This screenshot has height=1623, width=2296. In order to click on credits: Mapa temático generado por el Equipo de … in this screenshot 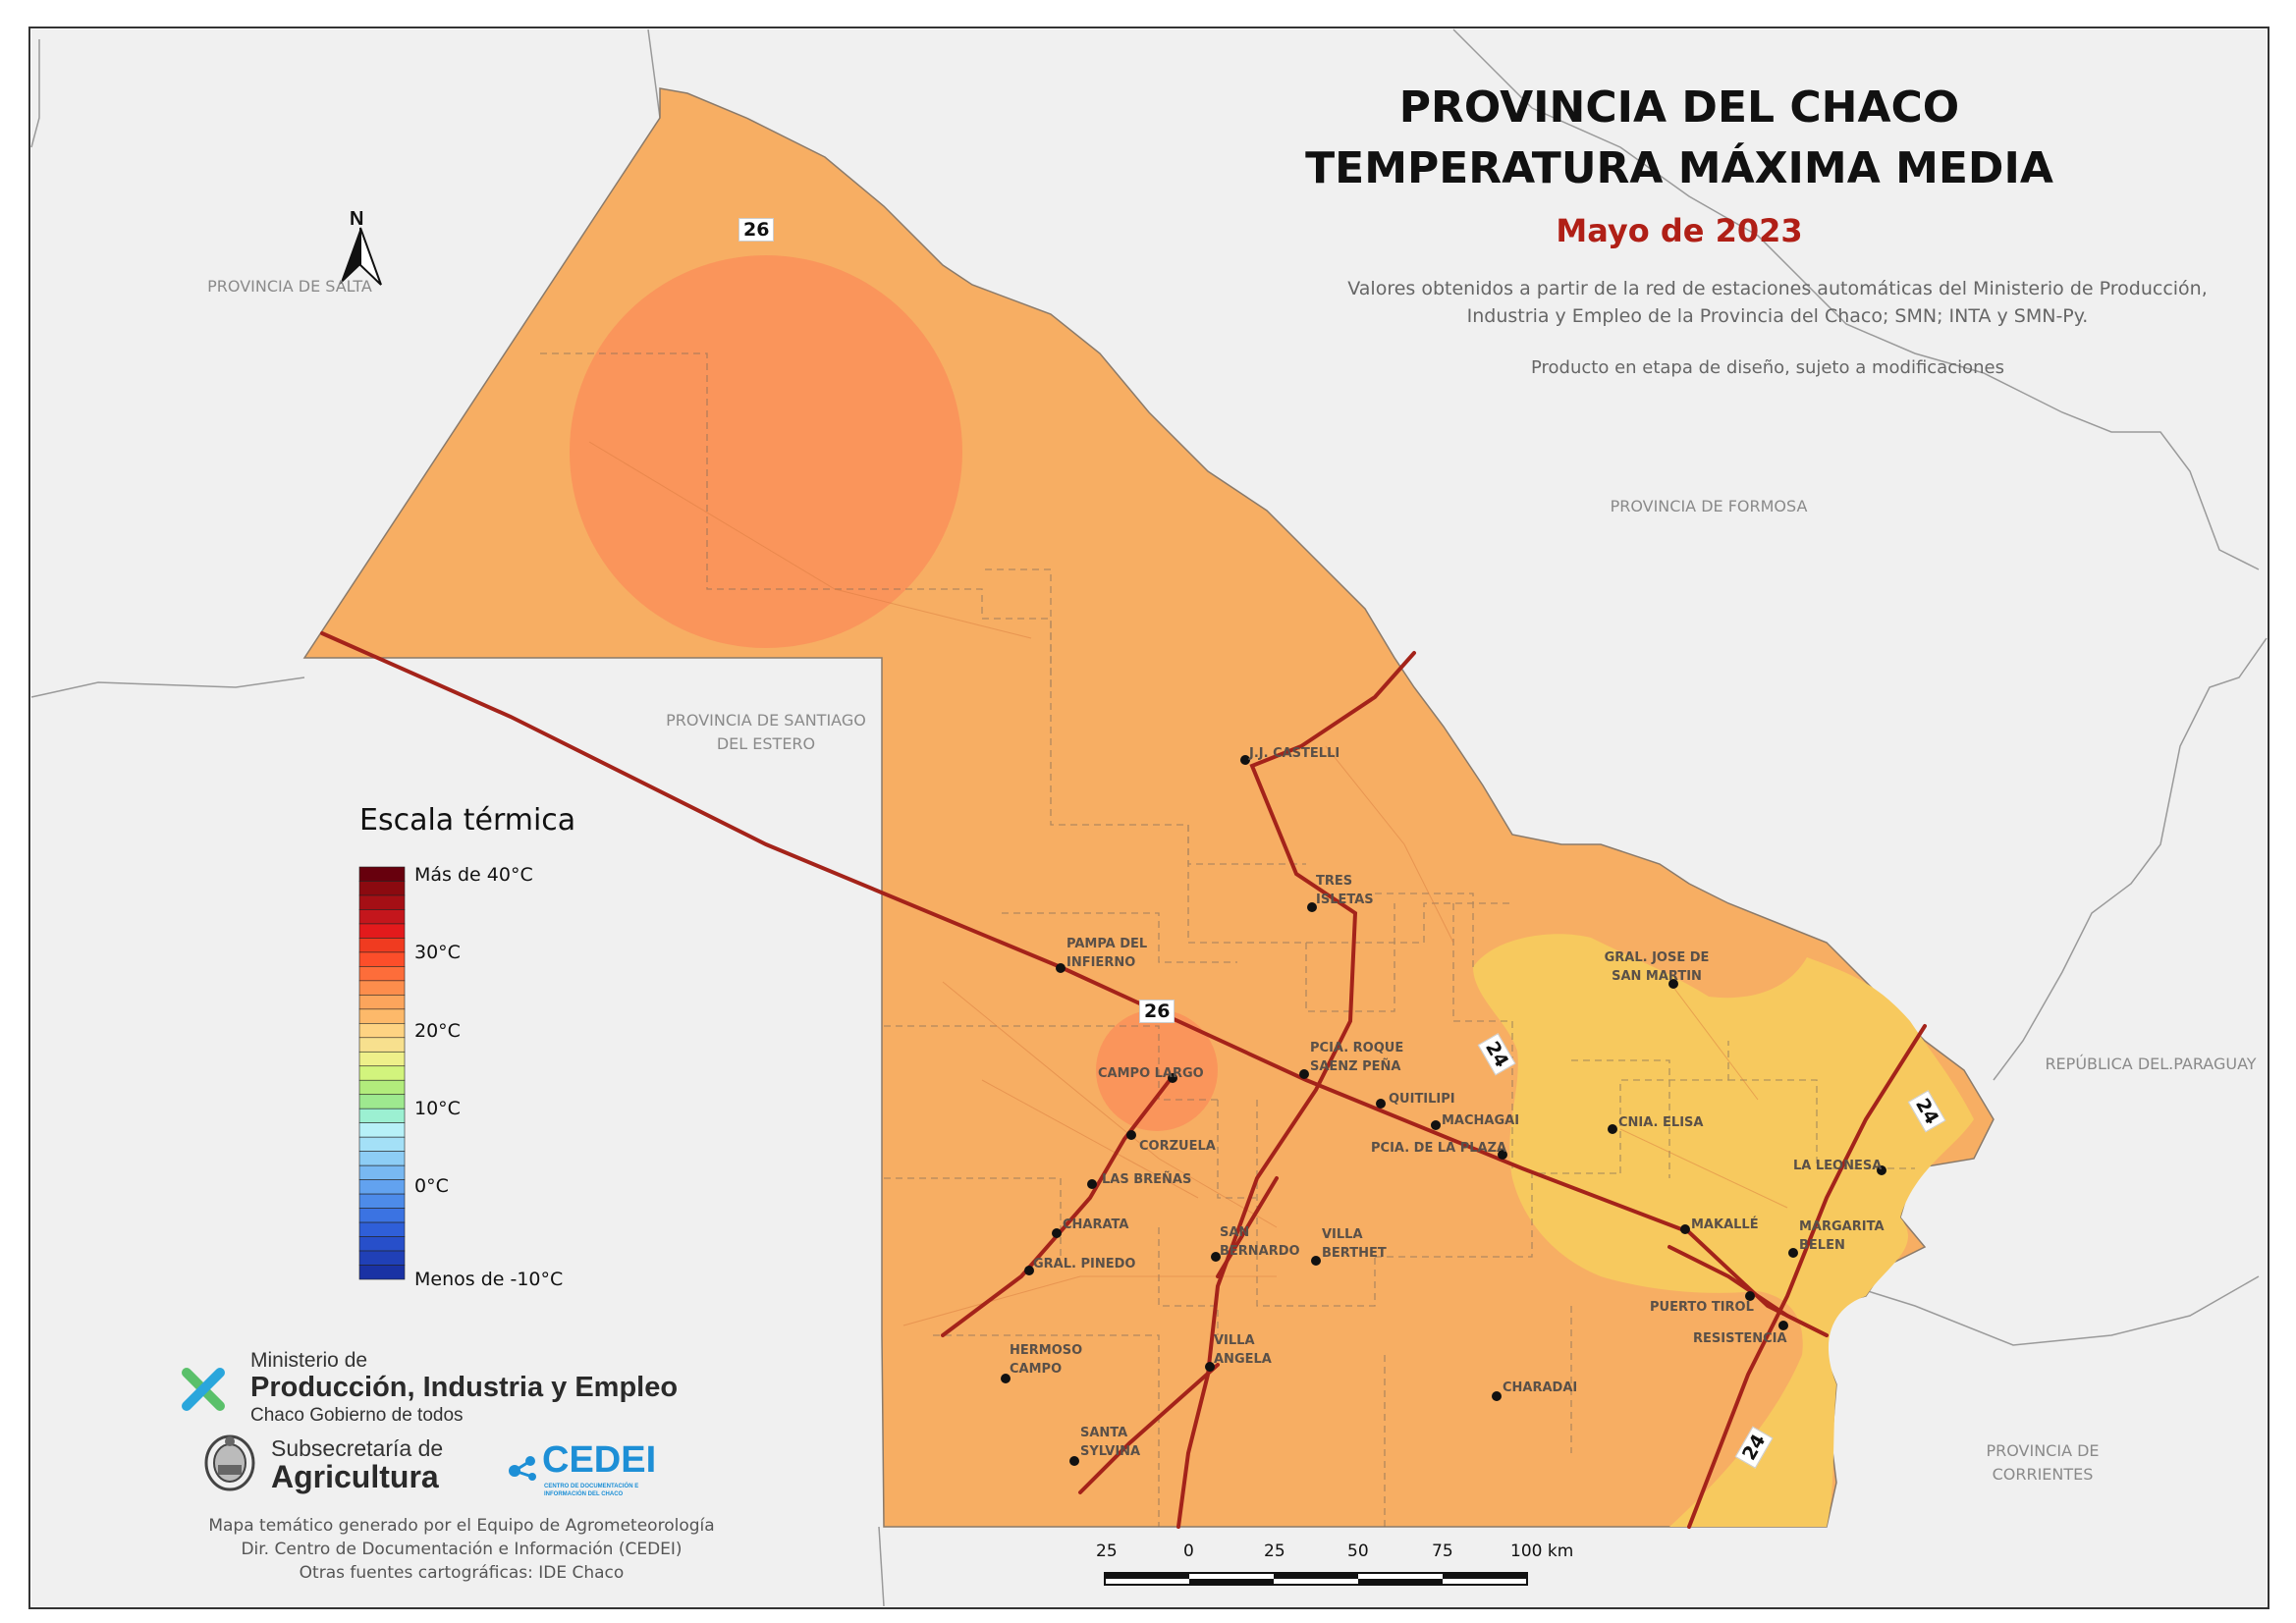, I will do `click(461, 1549)`.